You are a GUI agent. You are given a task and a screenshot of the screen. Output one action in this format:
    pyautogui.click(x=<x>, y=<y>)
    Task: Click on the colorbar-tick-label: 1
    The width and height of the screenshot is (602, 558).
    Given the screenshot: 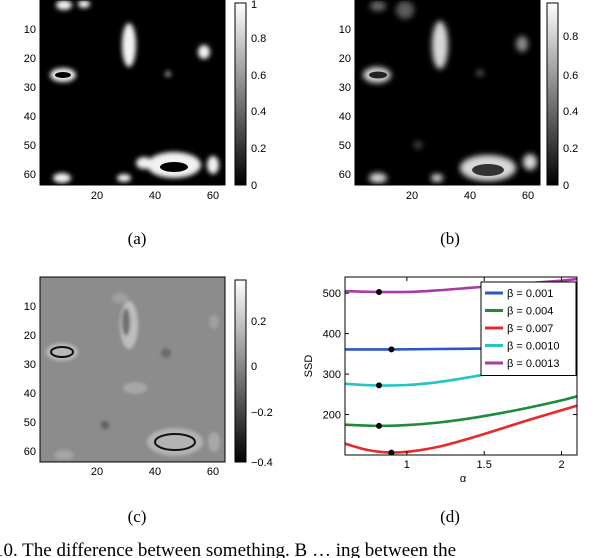 What is the action you would take?
    pyautogui.click(x=254, y=5)
    